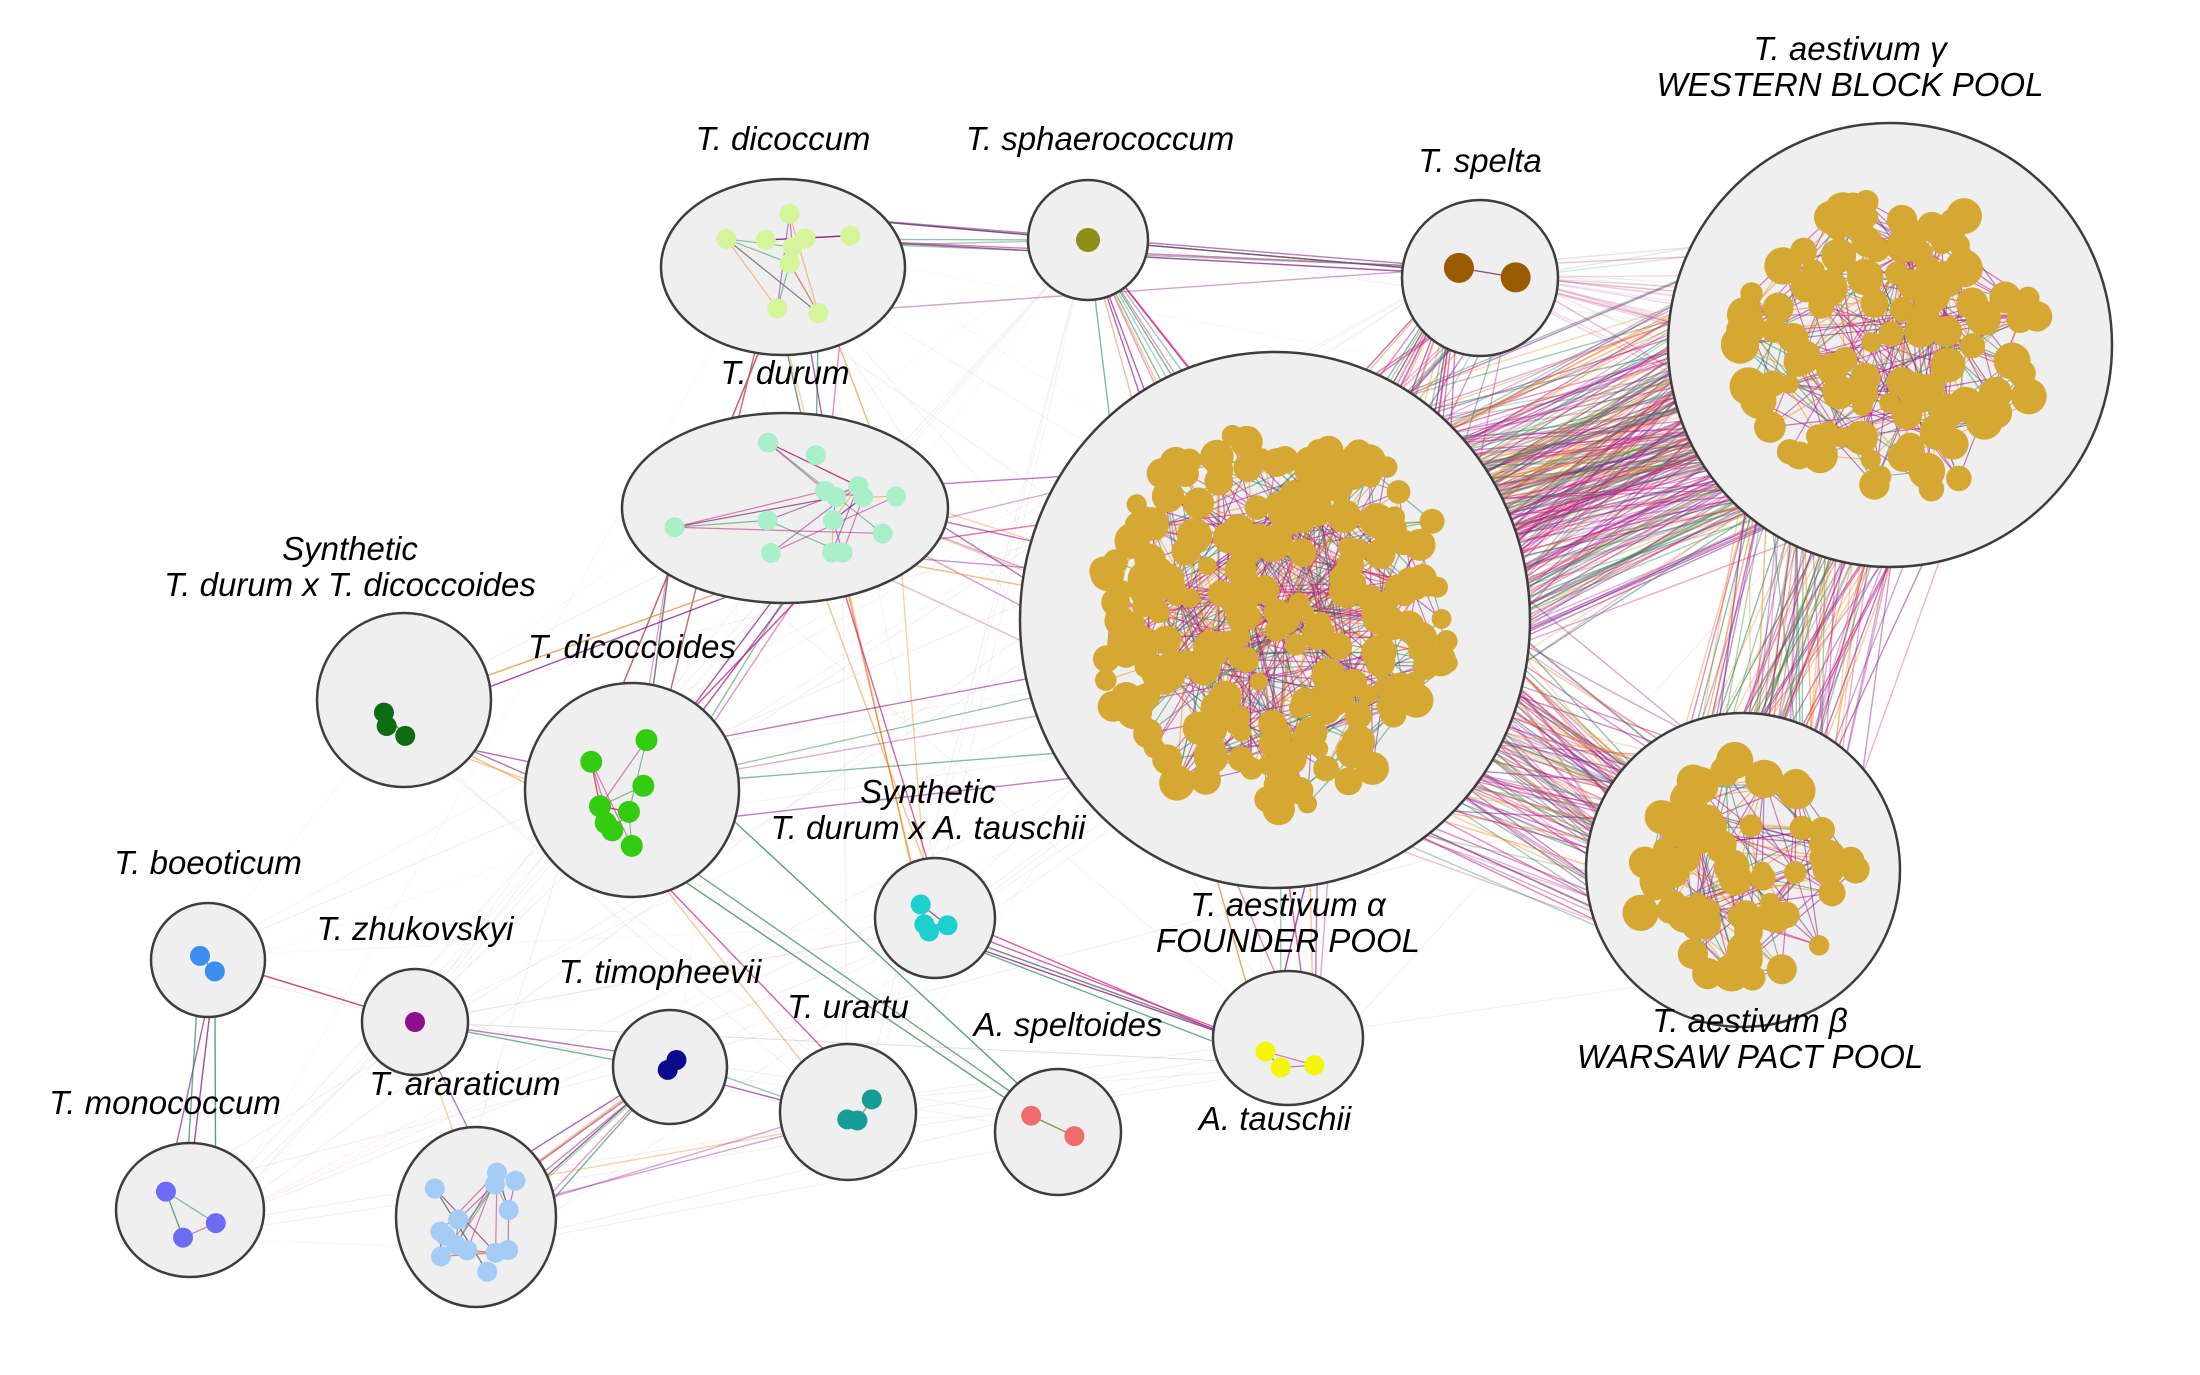 The height and width of the screenshot is (1375, 2200). I want to click on label-line: T. boeoticum, so click(208, 862).